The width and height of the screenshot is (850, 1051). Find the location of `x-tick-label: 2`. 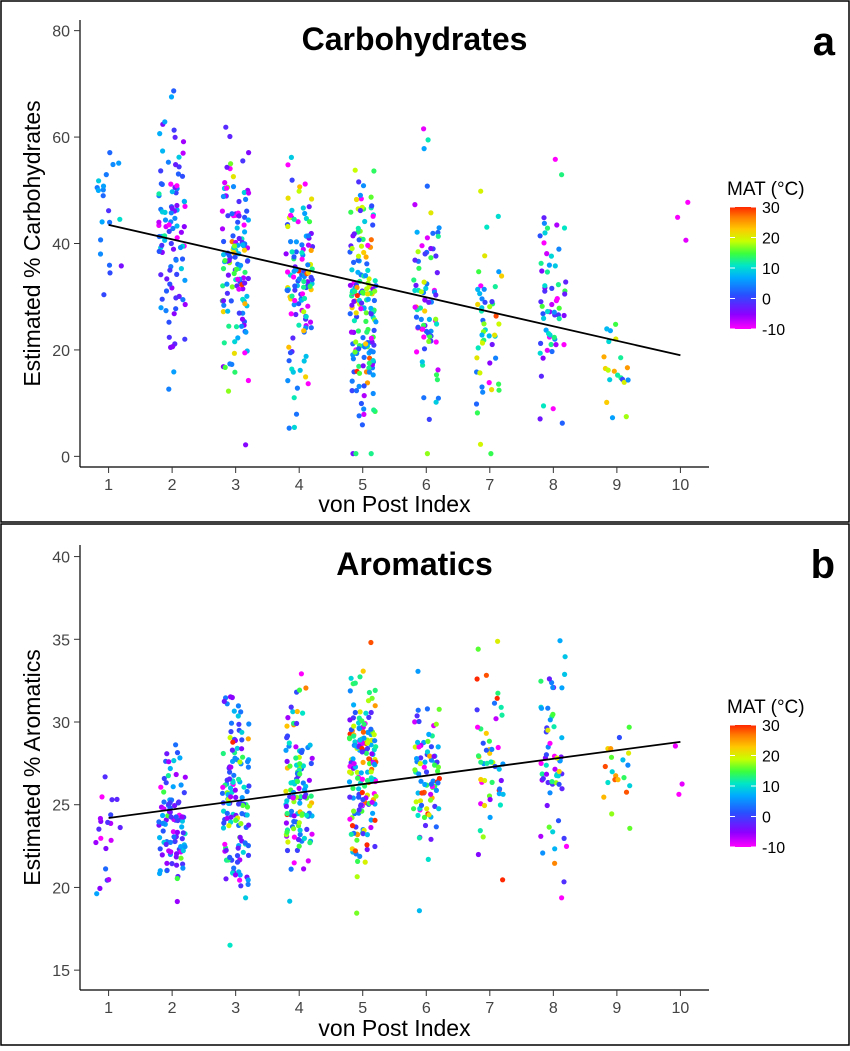

x-tick-label: 2 is located at coordinates (172, 1008).